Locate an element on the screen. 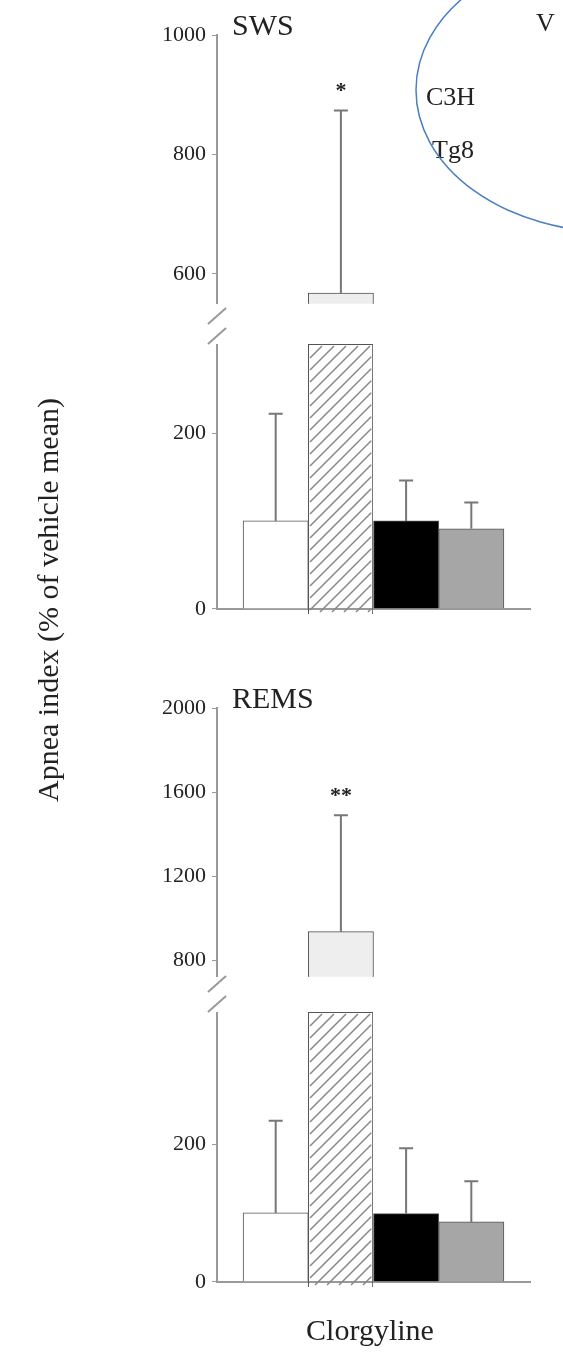 Image resolution: width=563 pixels, height=1361 pixels. annotation: * is located at coordinates (341, 90).